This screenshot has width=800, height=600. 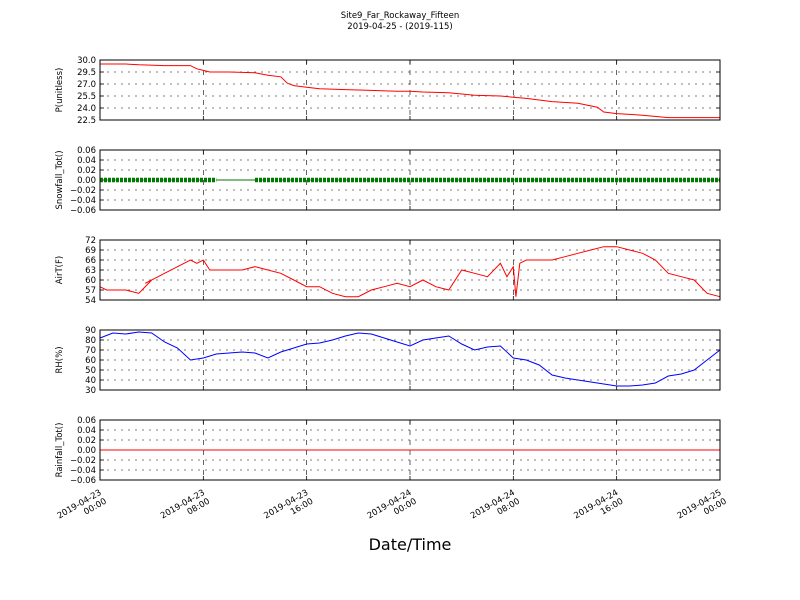 I want to click on y-tick-label: 69, so click(x=90, y=251).